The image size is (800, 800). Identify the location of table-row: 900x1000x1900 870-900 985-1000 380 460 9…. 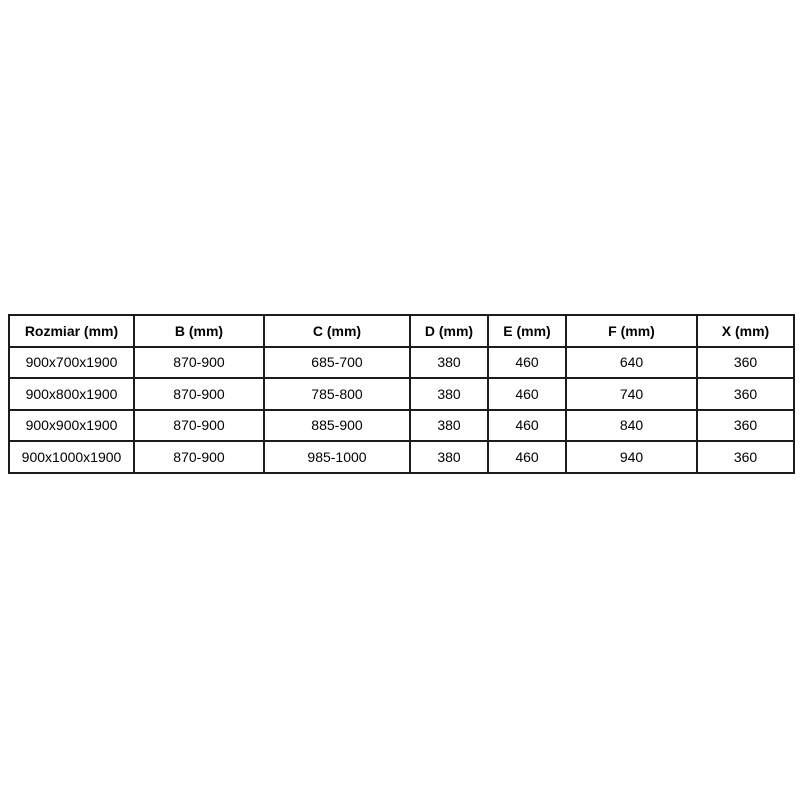
(401, 457).